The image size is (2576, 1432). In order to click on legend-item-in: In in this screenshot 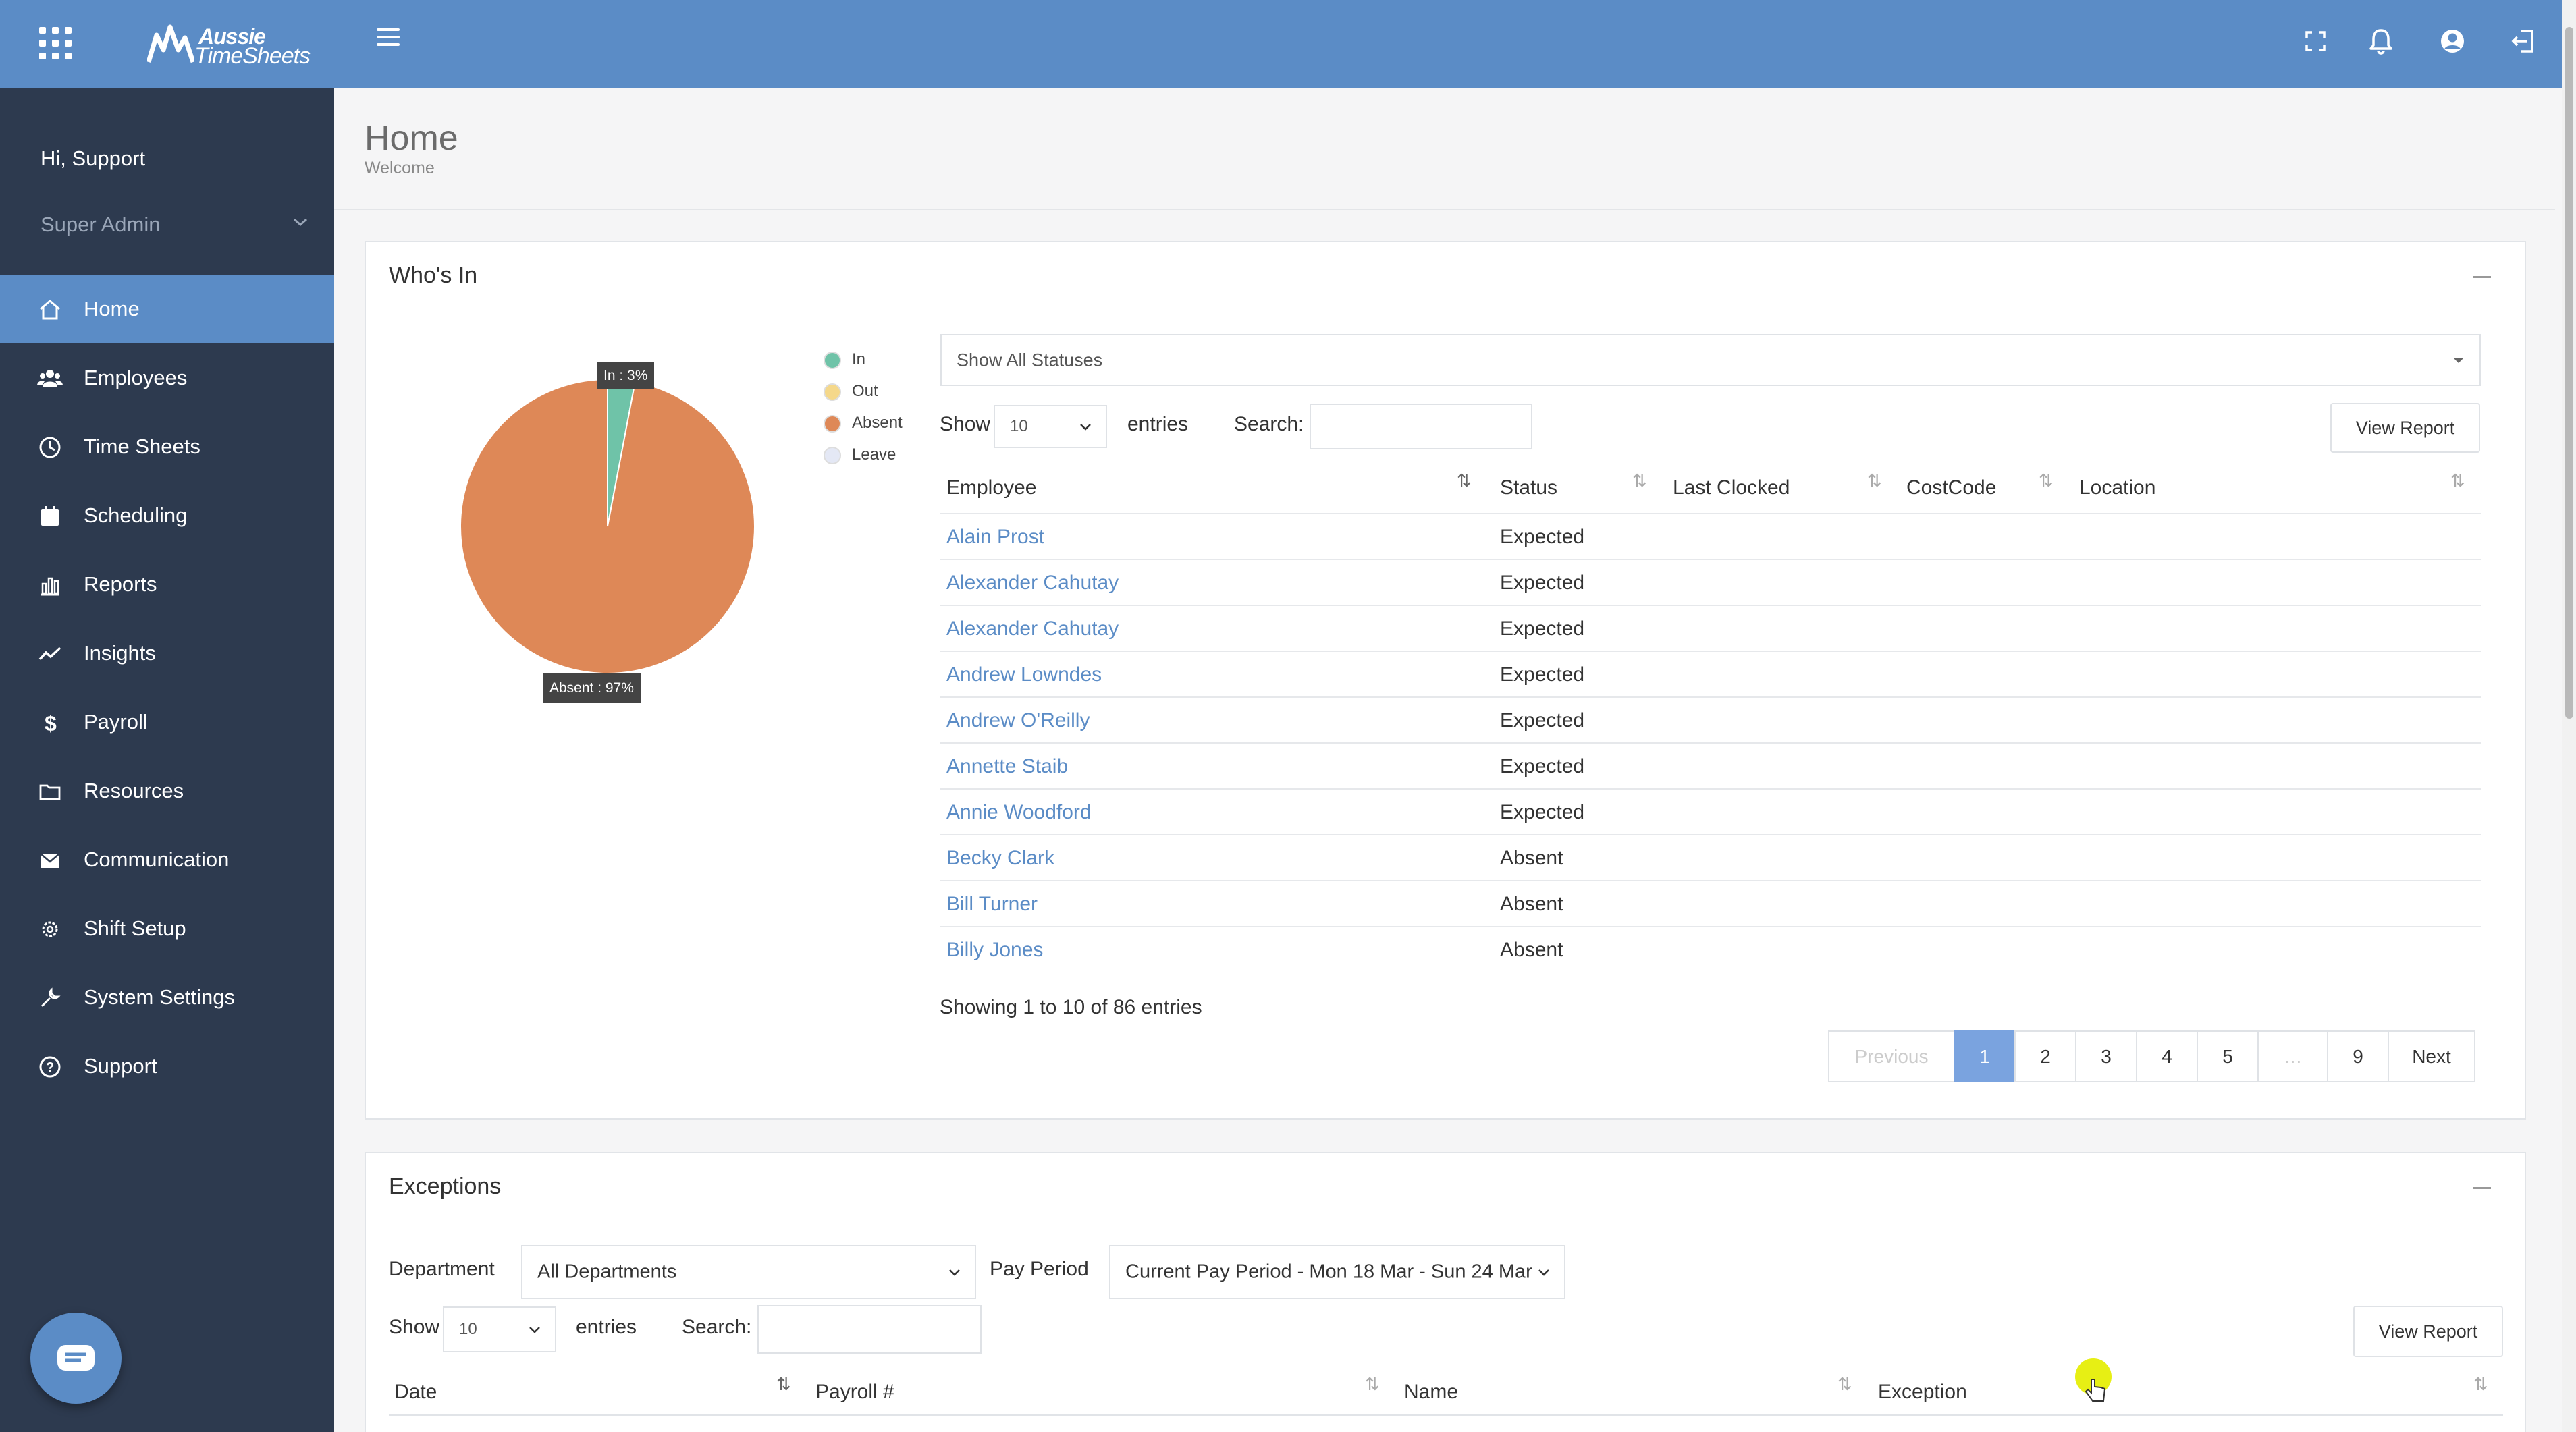, I will do `click(863, 362)`.